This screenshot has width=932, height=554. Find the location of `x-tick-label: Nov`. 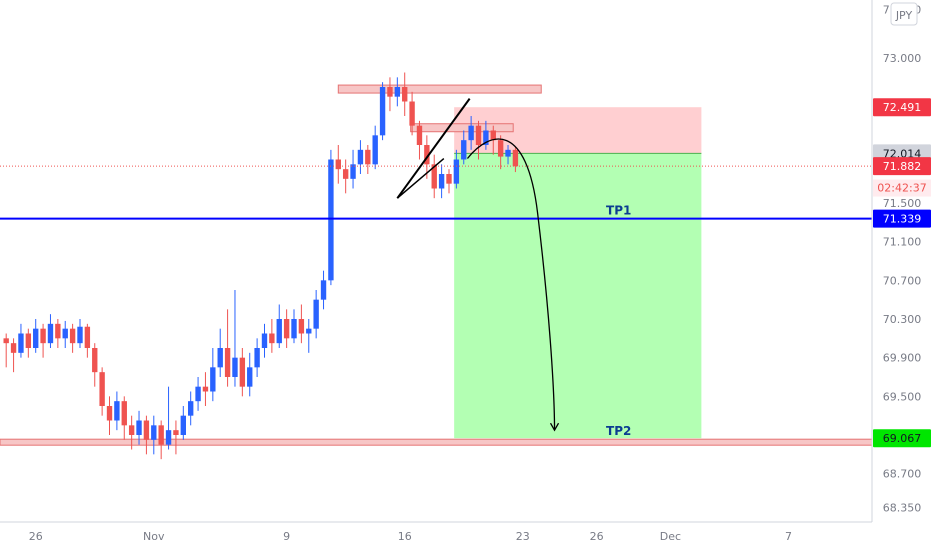

x-tick-label: Nov is located at coordinates (154, 536).